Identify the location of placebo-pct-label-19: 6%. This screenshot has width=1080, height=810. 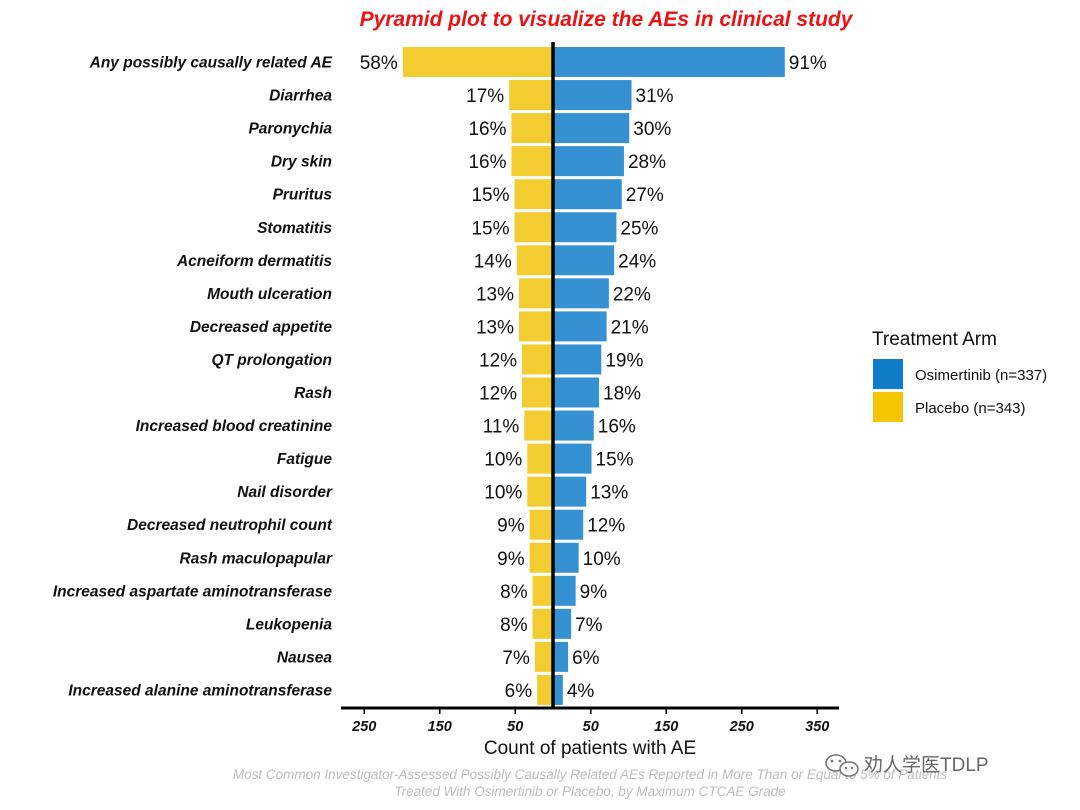
(519, 691).